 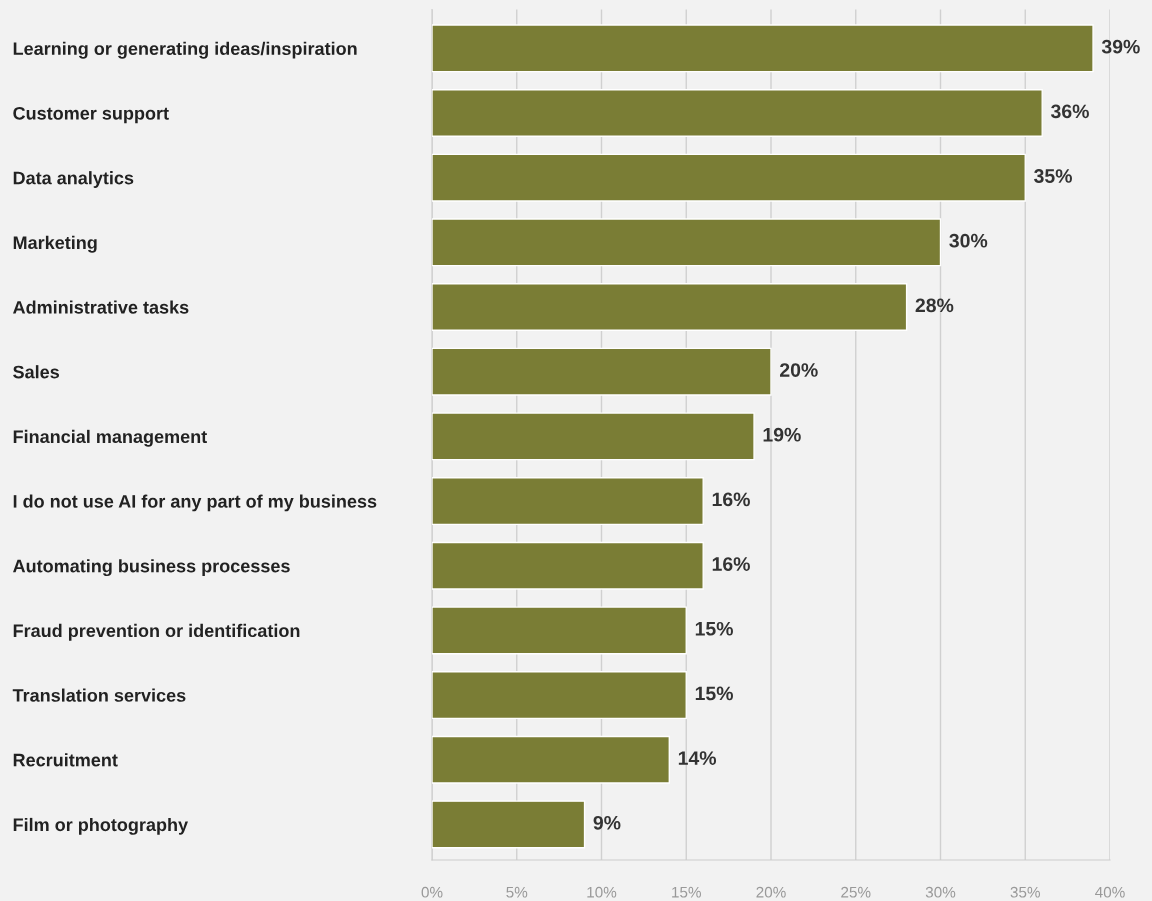 I want to click on data-label: 19%, so click(x=782, y=434).